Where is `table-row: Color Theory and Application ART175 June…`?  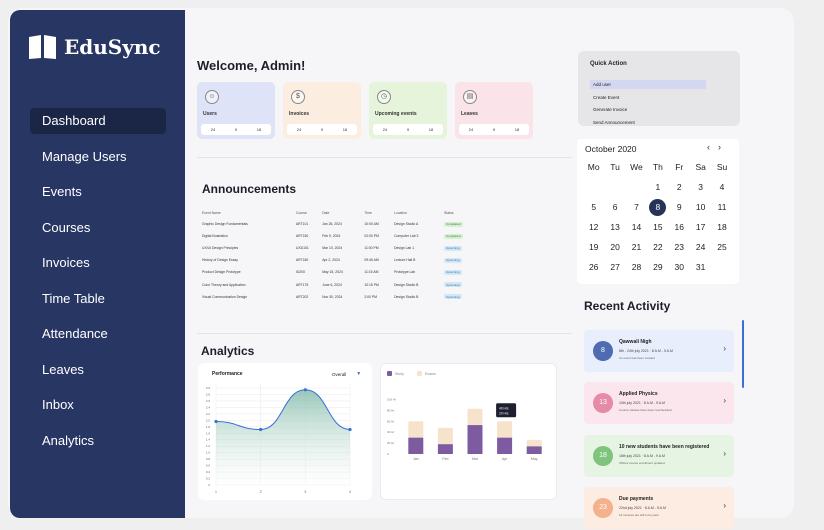 table-row: Color Theory and Application ART175 June… is located at coordinates (342, 284).